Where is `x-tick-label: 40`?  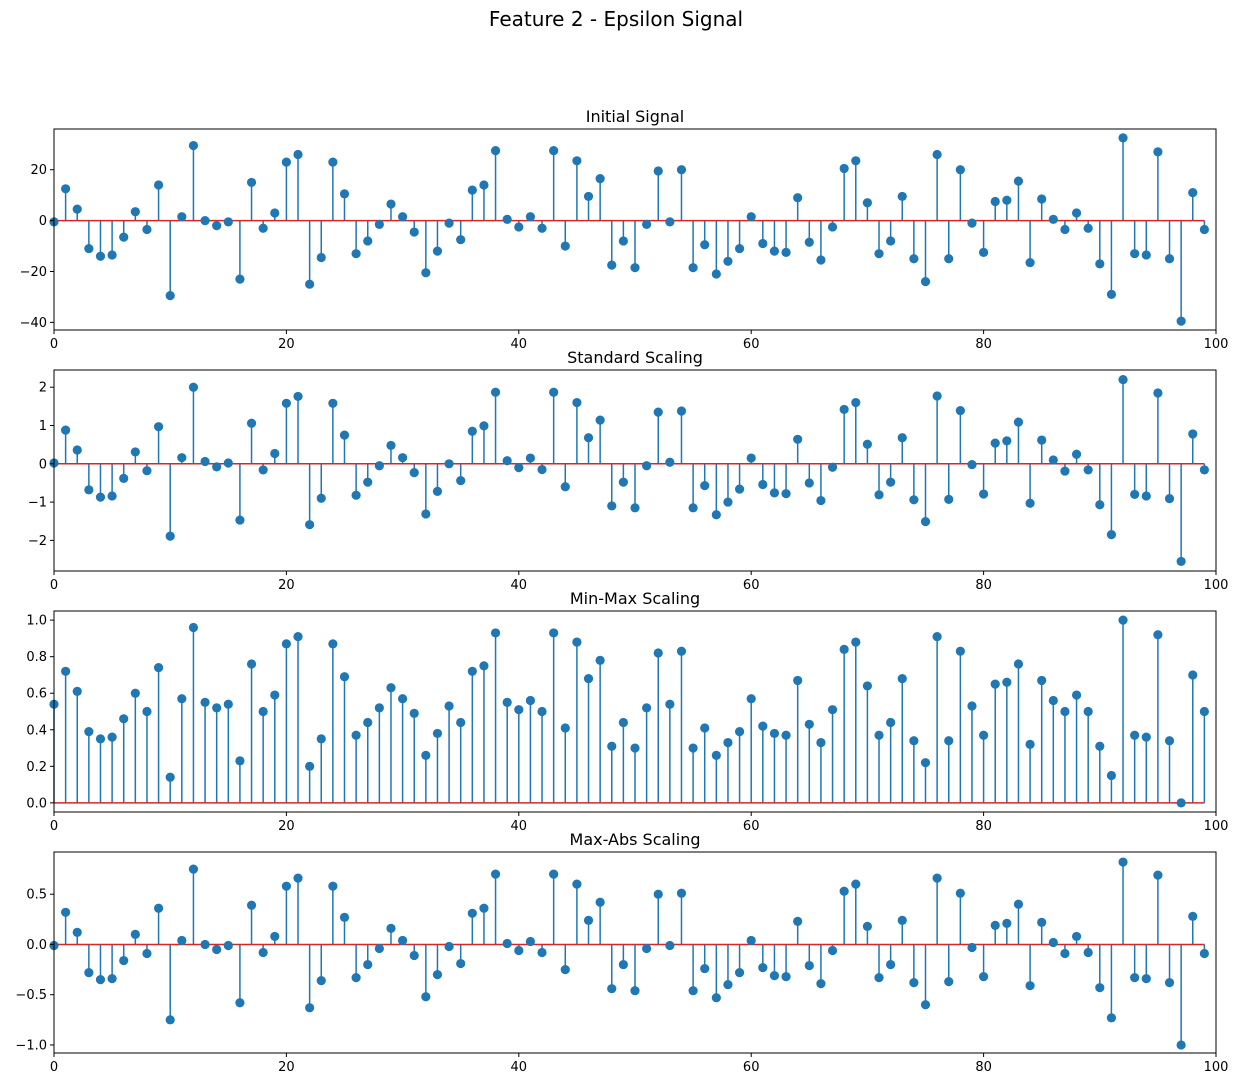 x-tick-label: 40 is located at coordinates (519, 1067).